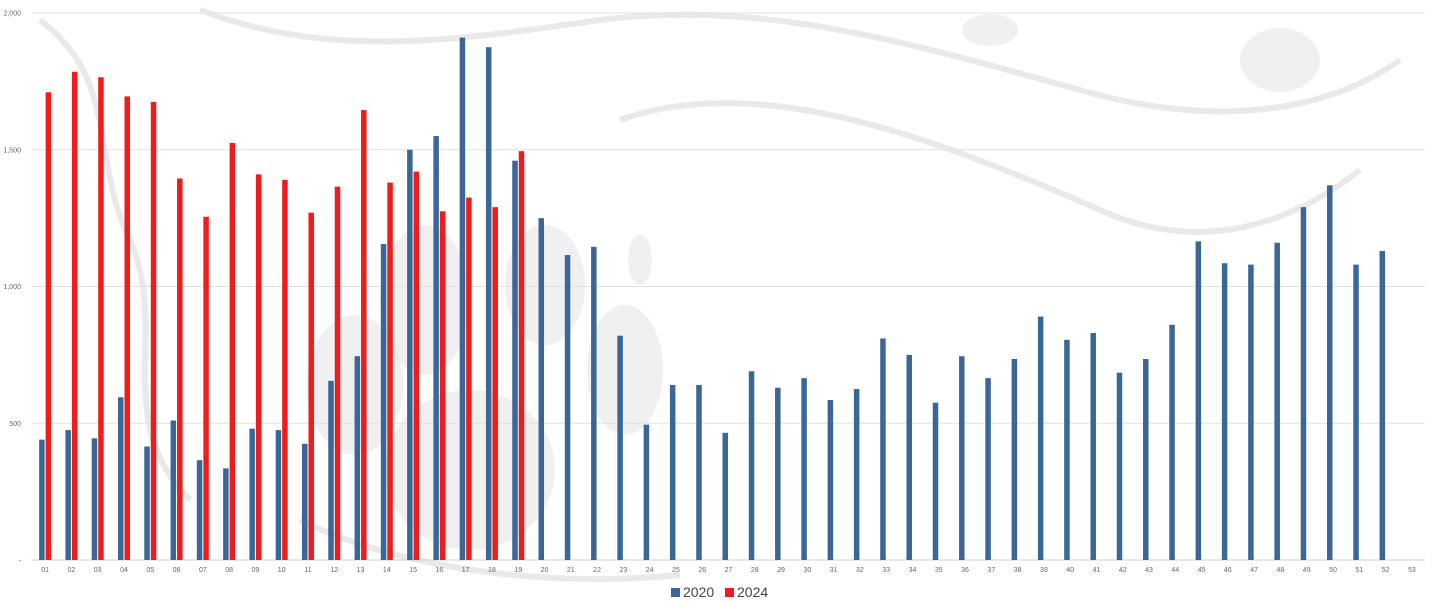  I want to click on x-tick-label: 43, so click(1149, 570).